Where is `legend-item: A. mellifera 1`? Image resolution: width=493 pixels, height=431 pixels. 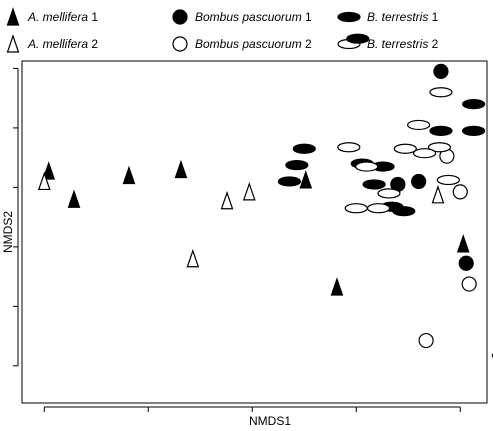
legend-item: A. mellifera 1 is located at coordinates (52, 16).